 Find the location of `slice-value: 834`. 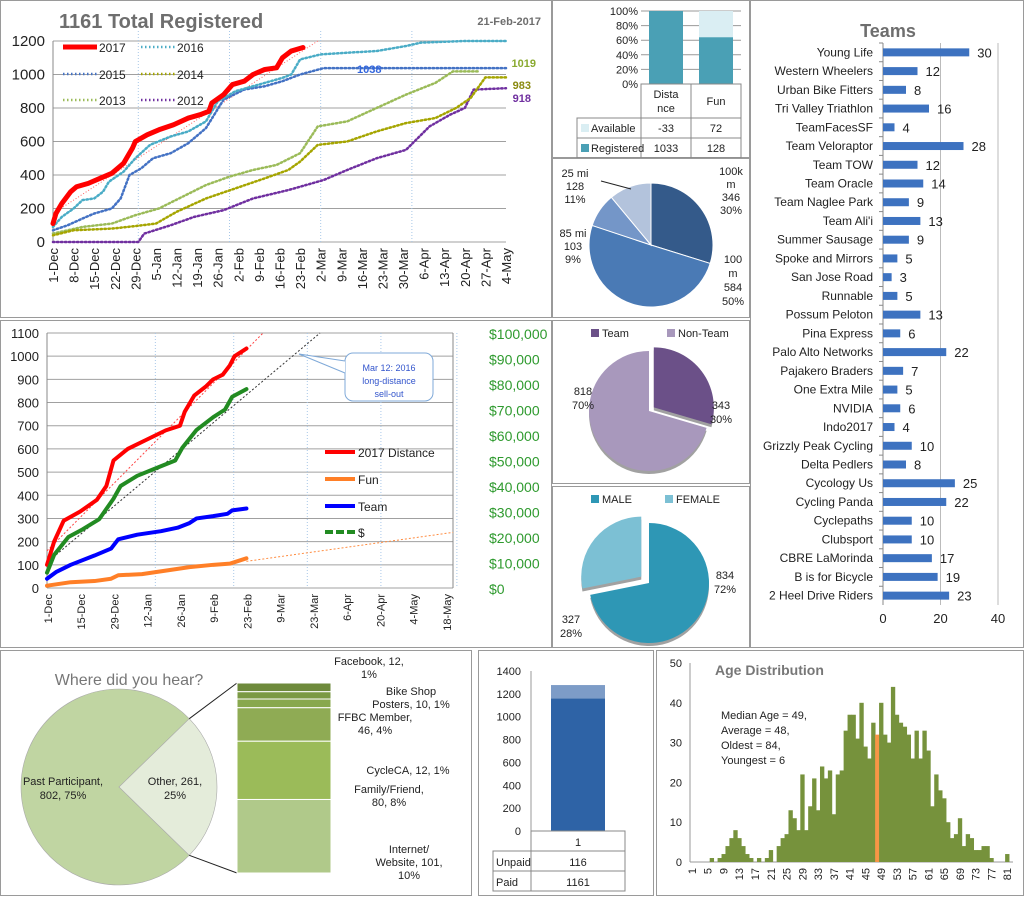

slice-value: 834 is located at coordinates (725, 576).